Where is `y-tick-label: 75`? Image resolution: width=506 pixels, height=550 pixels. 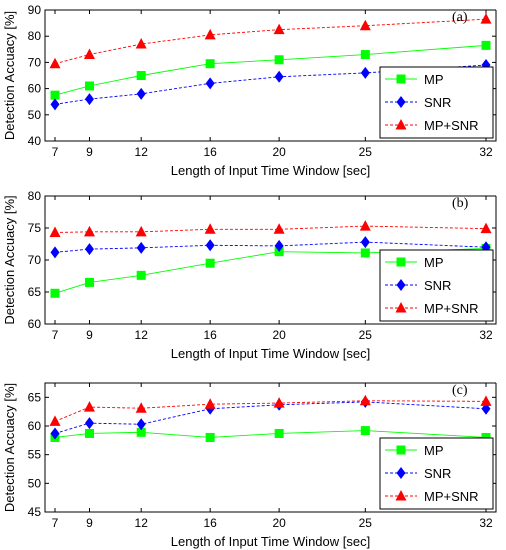 y-tick-label: 75 is located at coordinates (35, 228).